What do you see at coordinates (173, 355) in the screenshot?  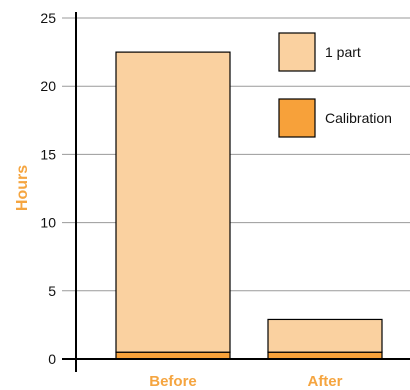 I see `bar-before-calibration` at bounding box center [173, 355].